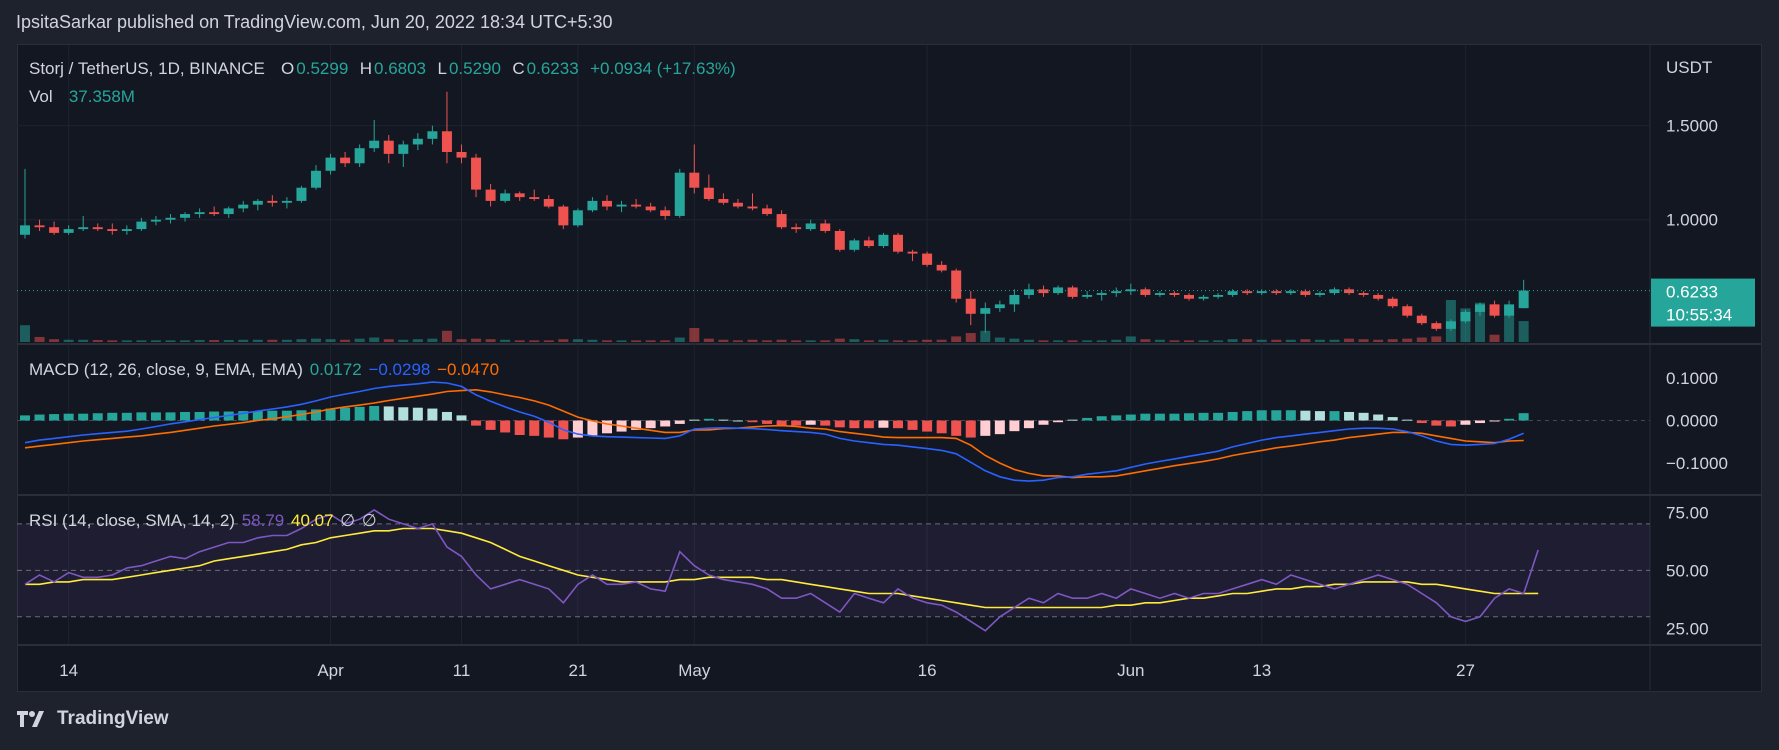  Describe the element at coordinates (366, 68) in the screenshot. I see `high-label: H` at that location.